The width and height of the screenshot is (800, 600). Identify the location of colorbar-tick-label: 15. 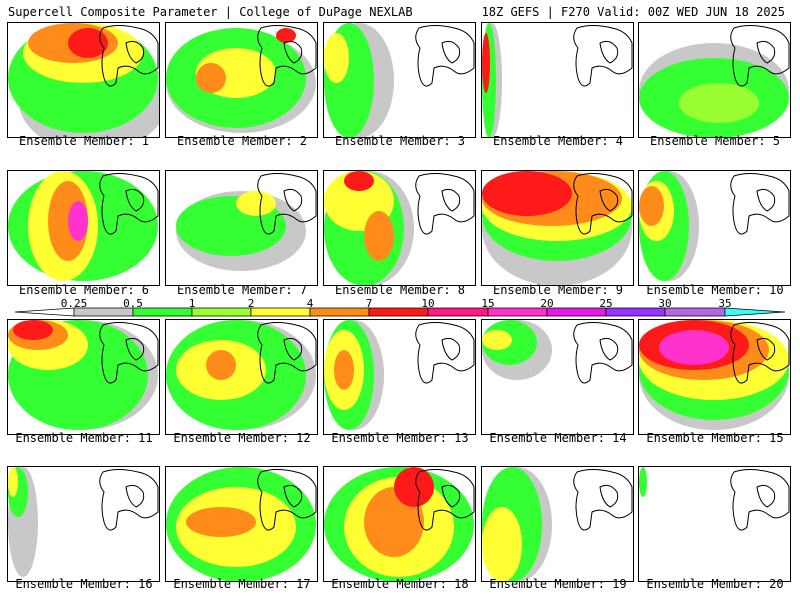
(488, 303).